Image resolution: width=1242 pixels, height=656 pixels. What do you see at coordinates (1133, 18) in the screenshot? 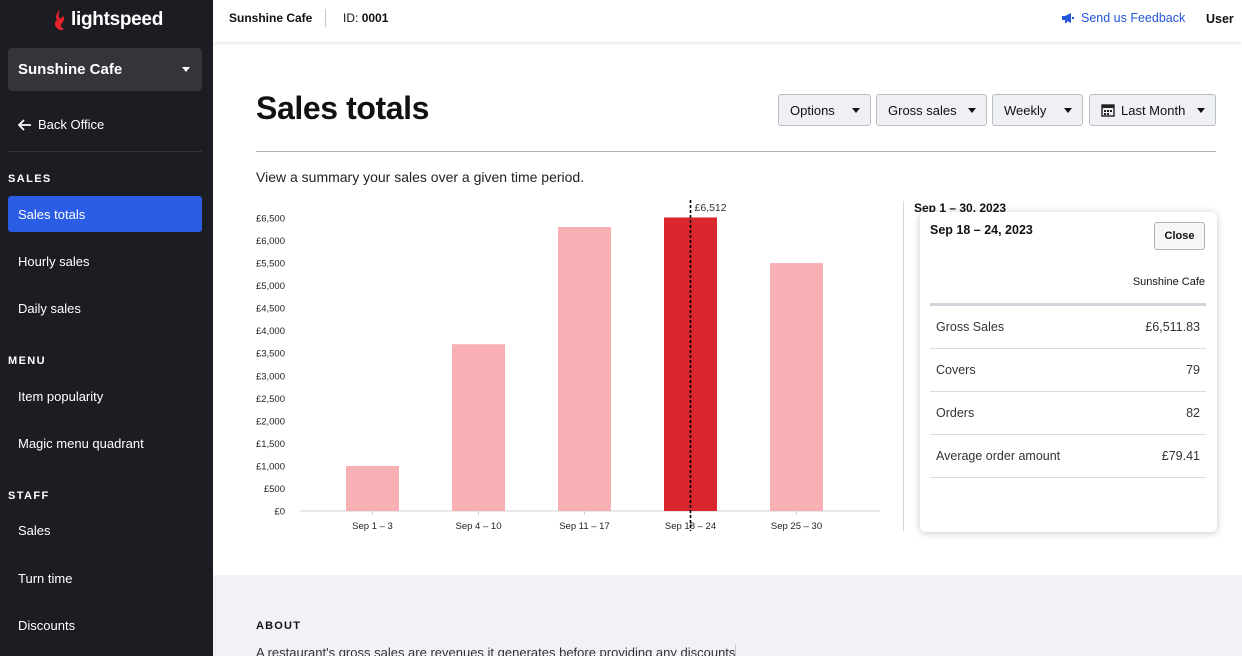
I see `feedback-label: Send us Feedback` at bounding box center [1133, 18].